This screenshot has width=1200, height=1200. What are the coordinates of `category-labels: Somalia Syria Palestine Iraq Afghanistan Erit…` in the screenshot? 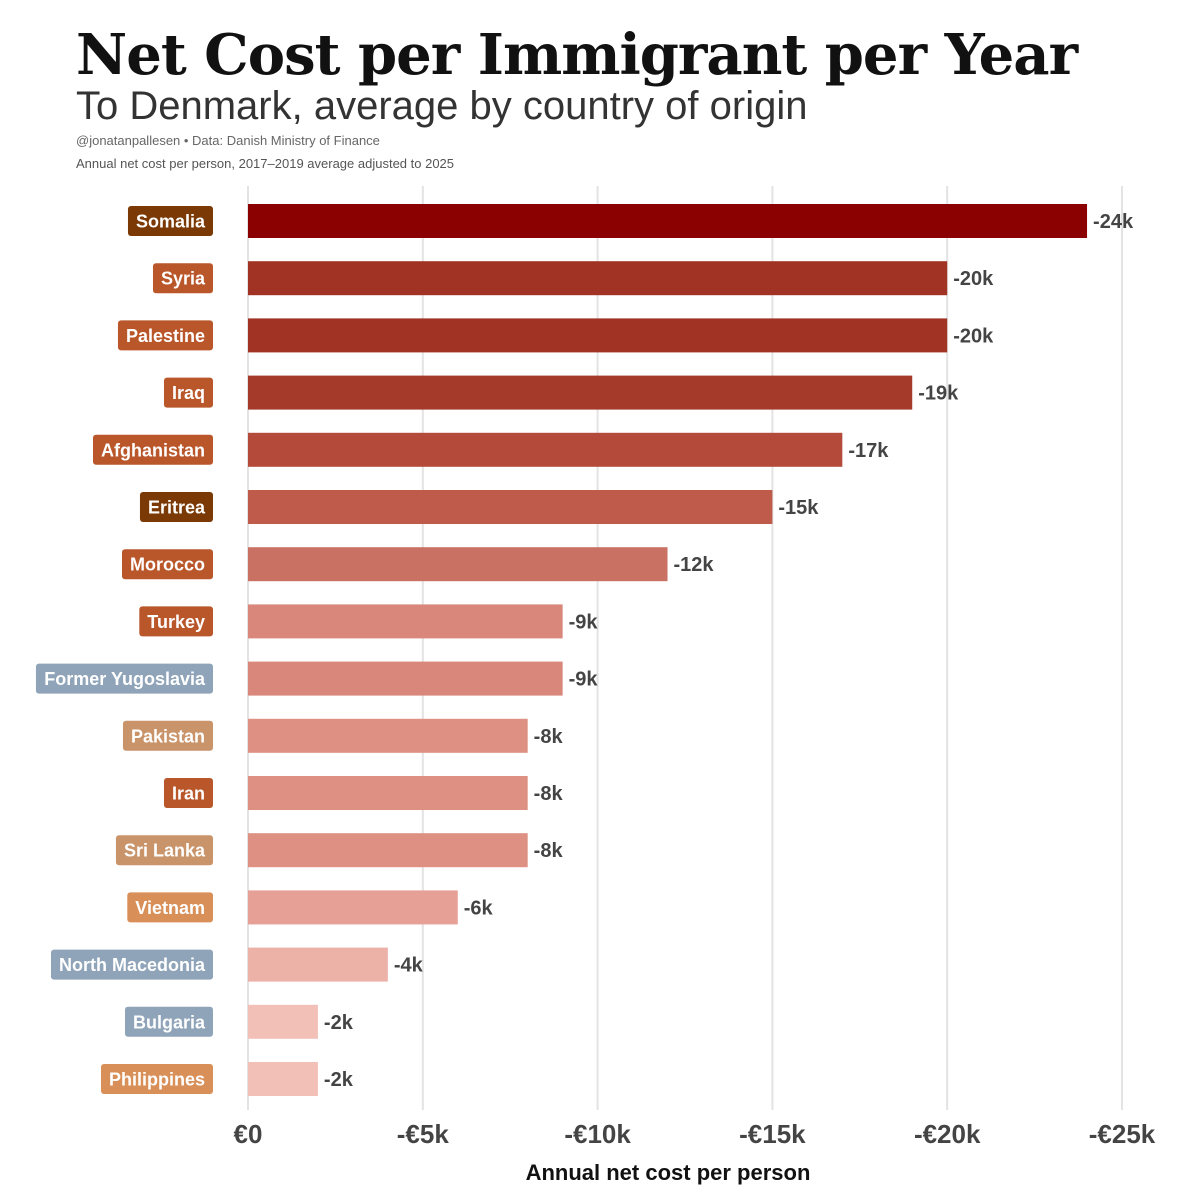 It's located at (124, 650).